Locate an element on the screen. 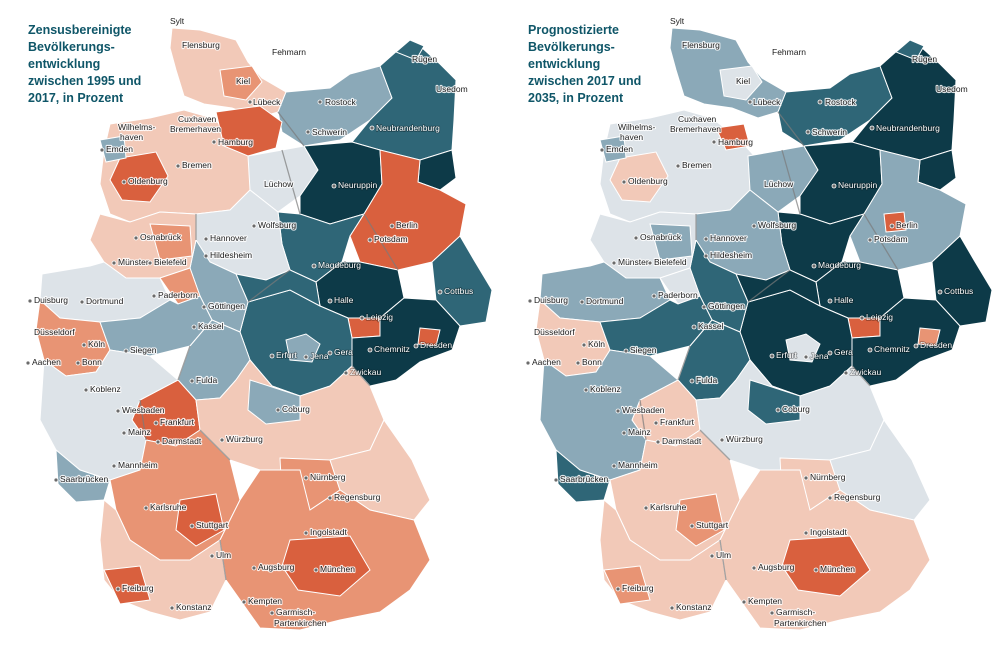  city-label: München is located at coordinates (337, 569).